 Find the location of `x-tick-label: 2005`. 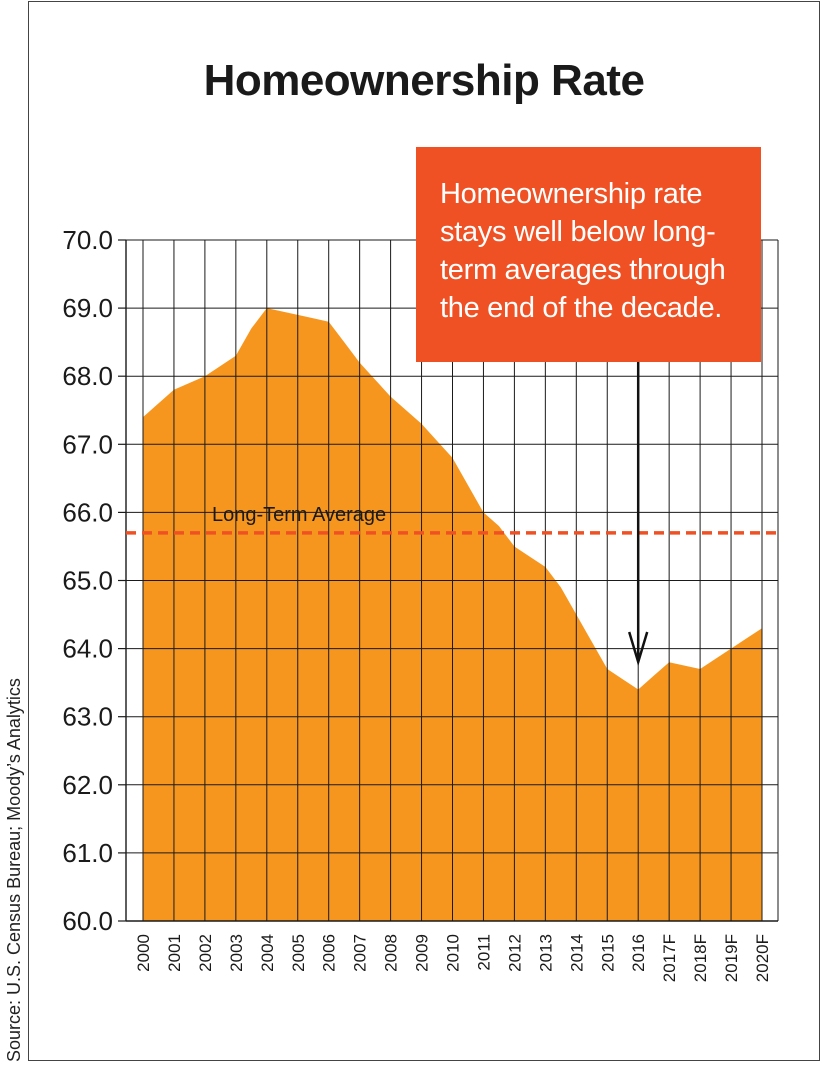

x-tick-label: 2005 is located at coordinates (298, 953).